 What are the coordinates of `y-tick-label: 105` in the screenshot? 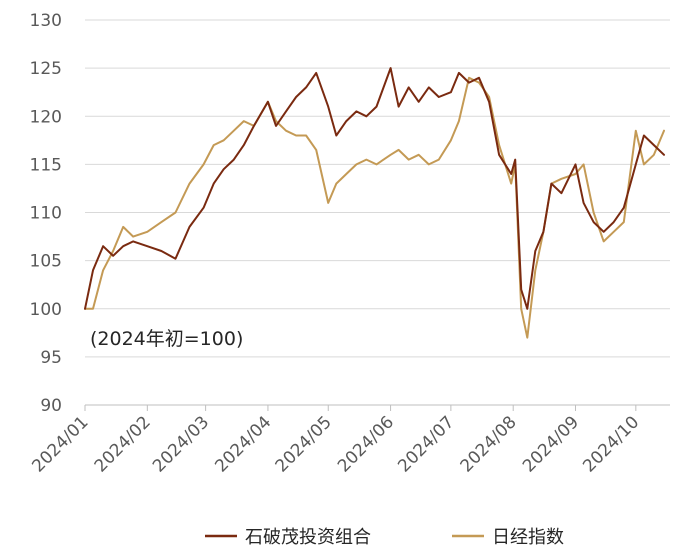 It's located at (46, 262).